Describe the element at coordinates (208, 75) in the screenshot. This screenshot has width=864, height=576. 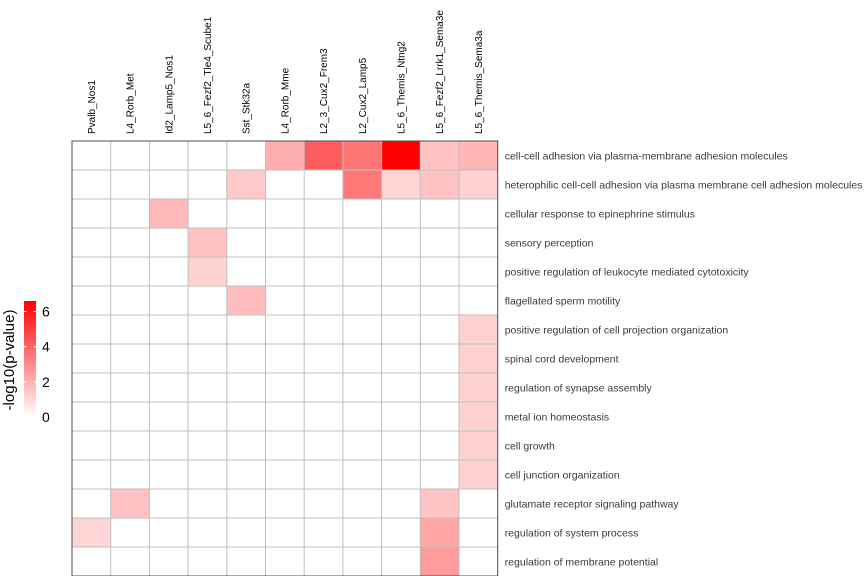
I see `column-label: L5_6_Fezf2_Tle4_Scube1` at that location.